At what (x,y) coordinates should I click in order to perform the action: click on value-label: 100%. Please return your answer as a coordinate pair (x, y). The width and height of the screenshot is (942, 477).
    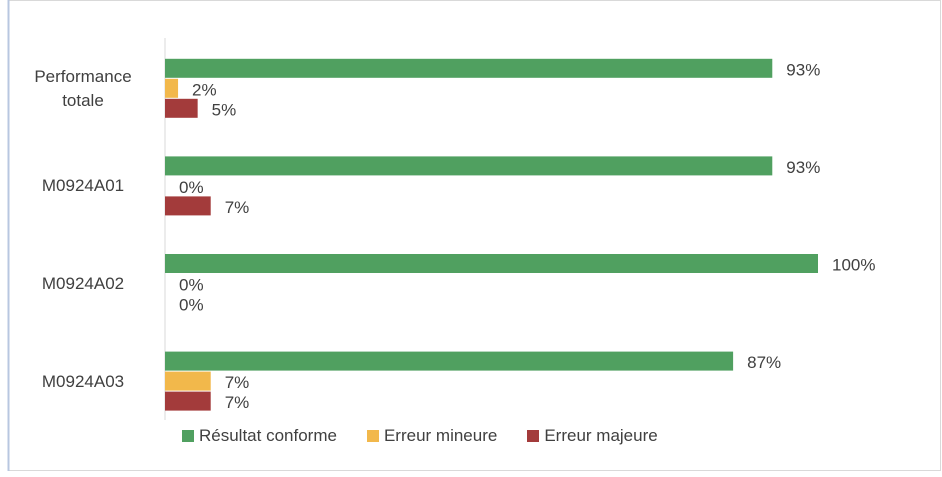
    Looking at the image, I should click on (853, 264).